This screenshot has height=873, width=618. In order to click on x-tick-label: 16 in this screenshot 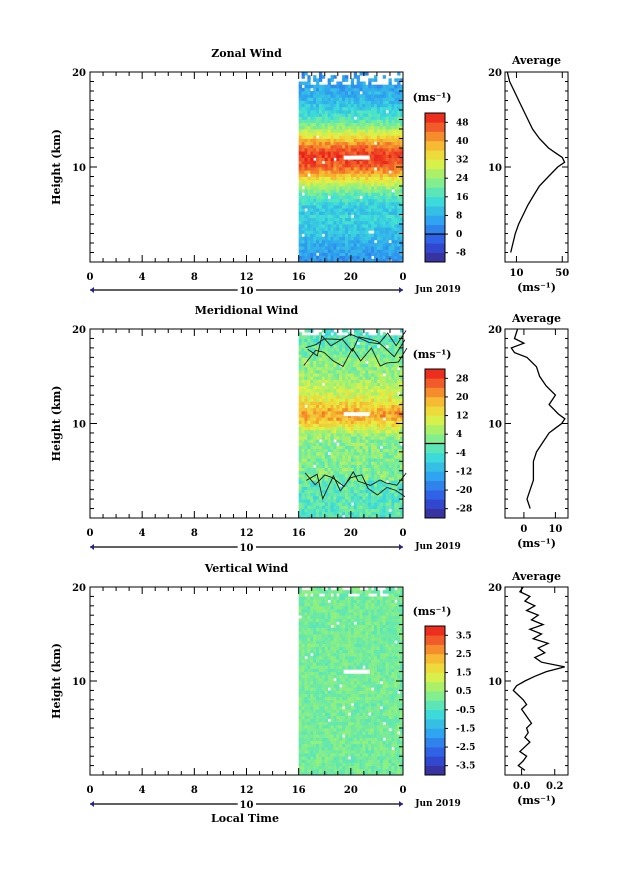, I will do `click(299, 533)`.